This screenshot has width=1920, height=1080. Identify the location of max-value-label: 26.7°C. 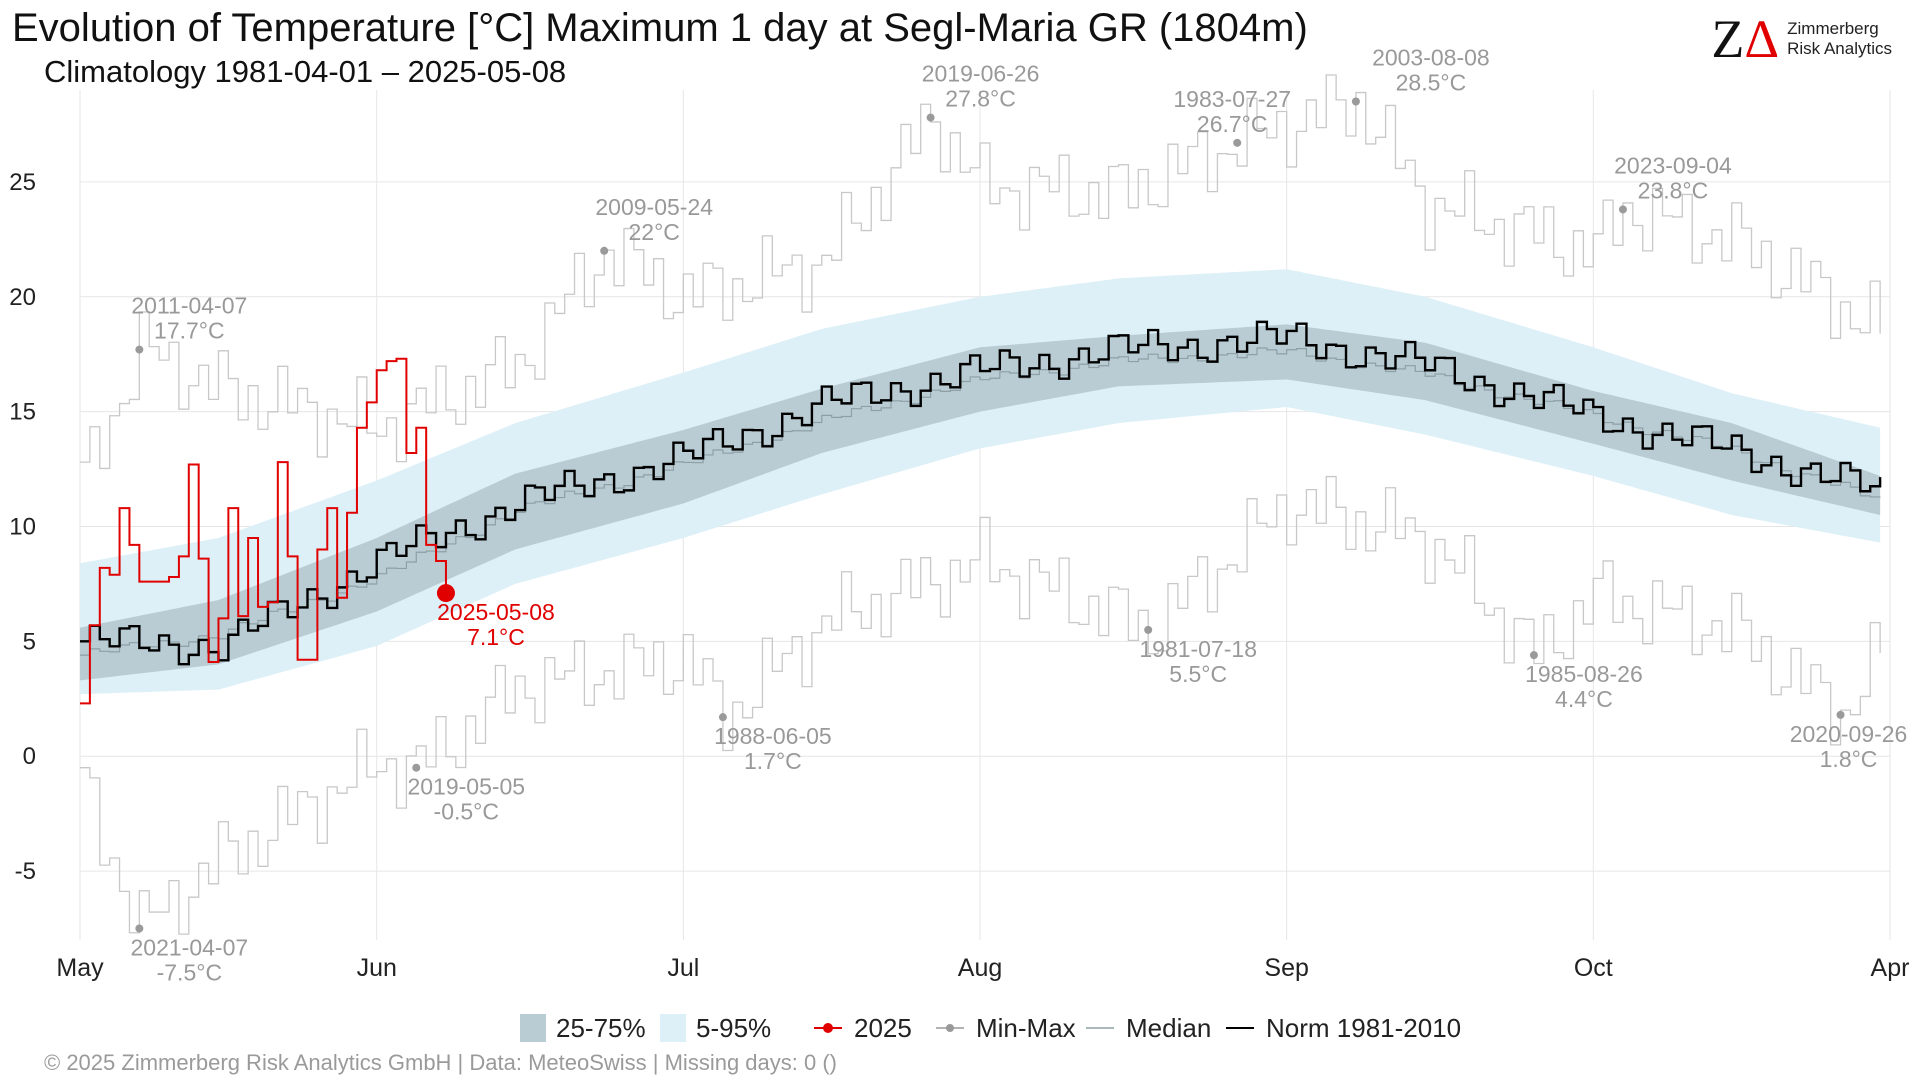
(1232, 124).